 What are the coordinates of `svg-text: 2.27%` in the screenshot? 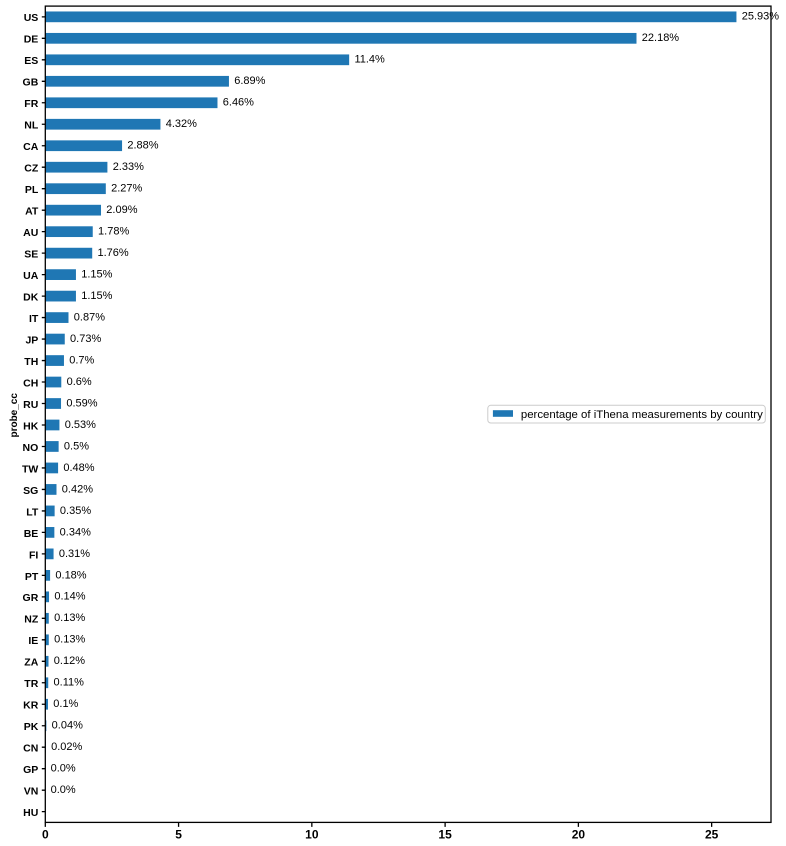 It's located at (126, 189).